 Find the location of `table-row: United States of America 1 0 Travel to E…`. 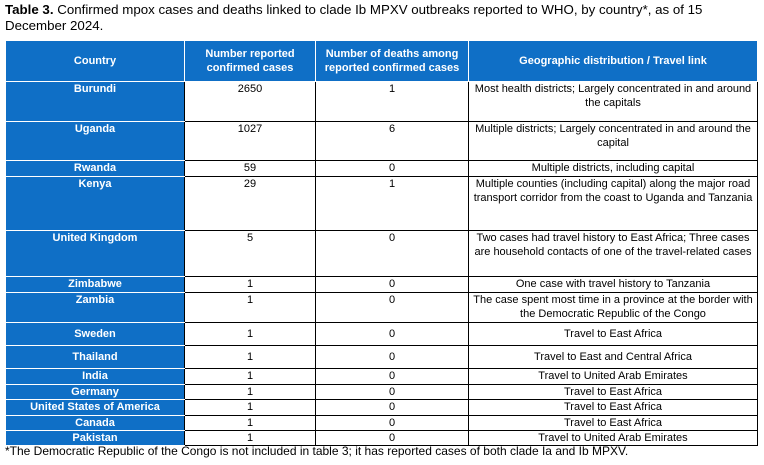

table-row: United States of America 1 0 Travel to E… is located at coordinates (381, 407).